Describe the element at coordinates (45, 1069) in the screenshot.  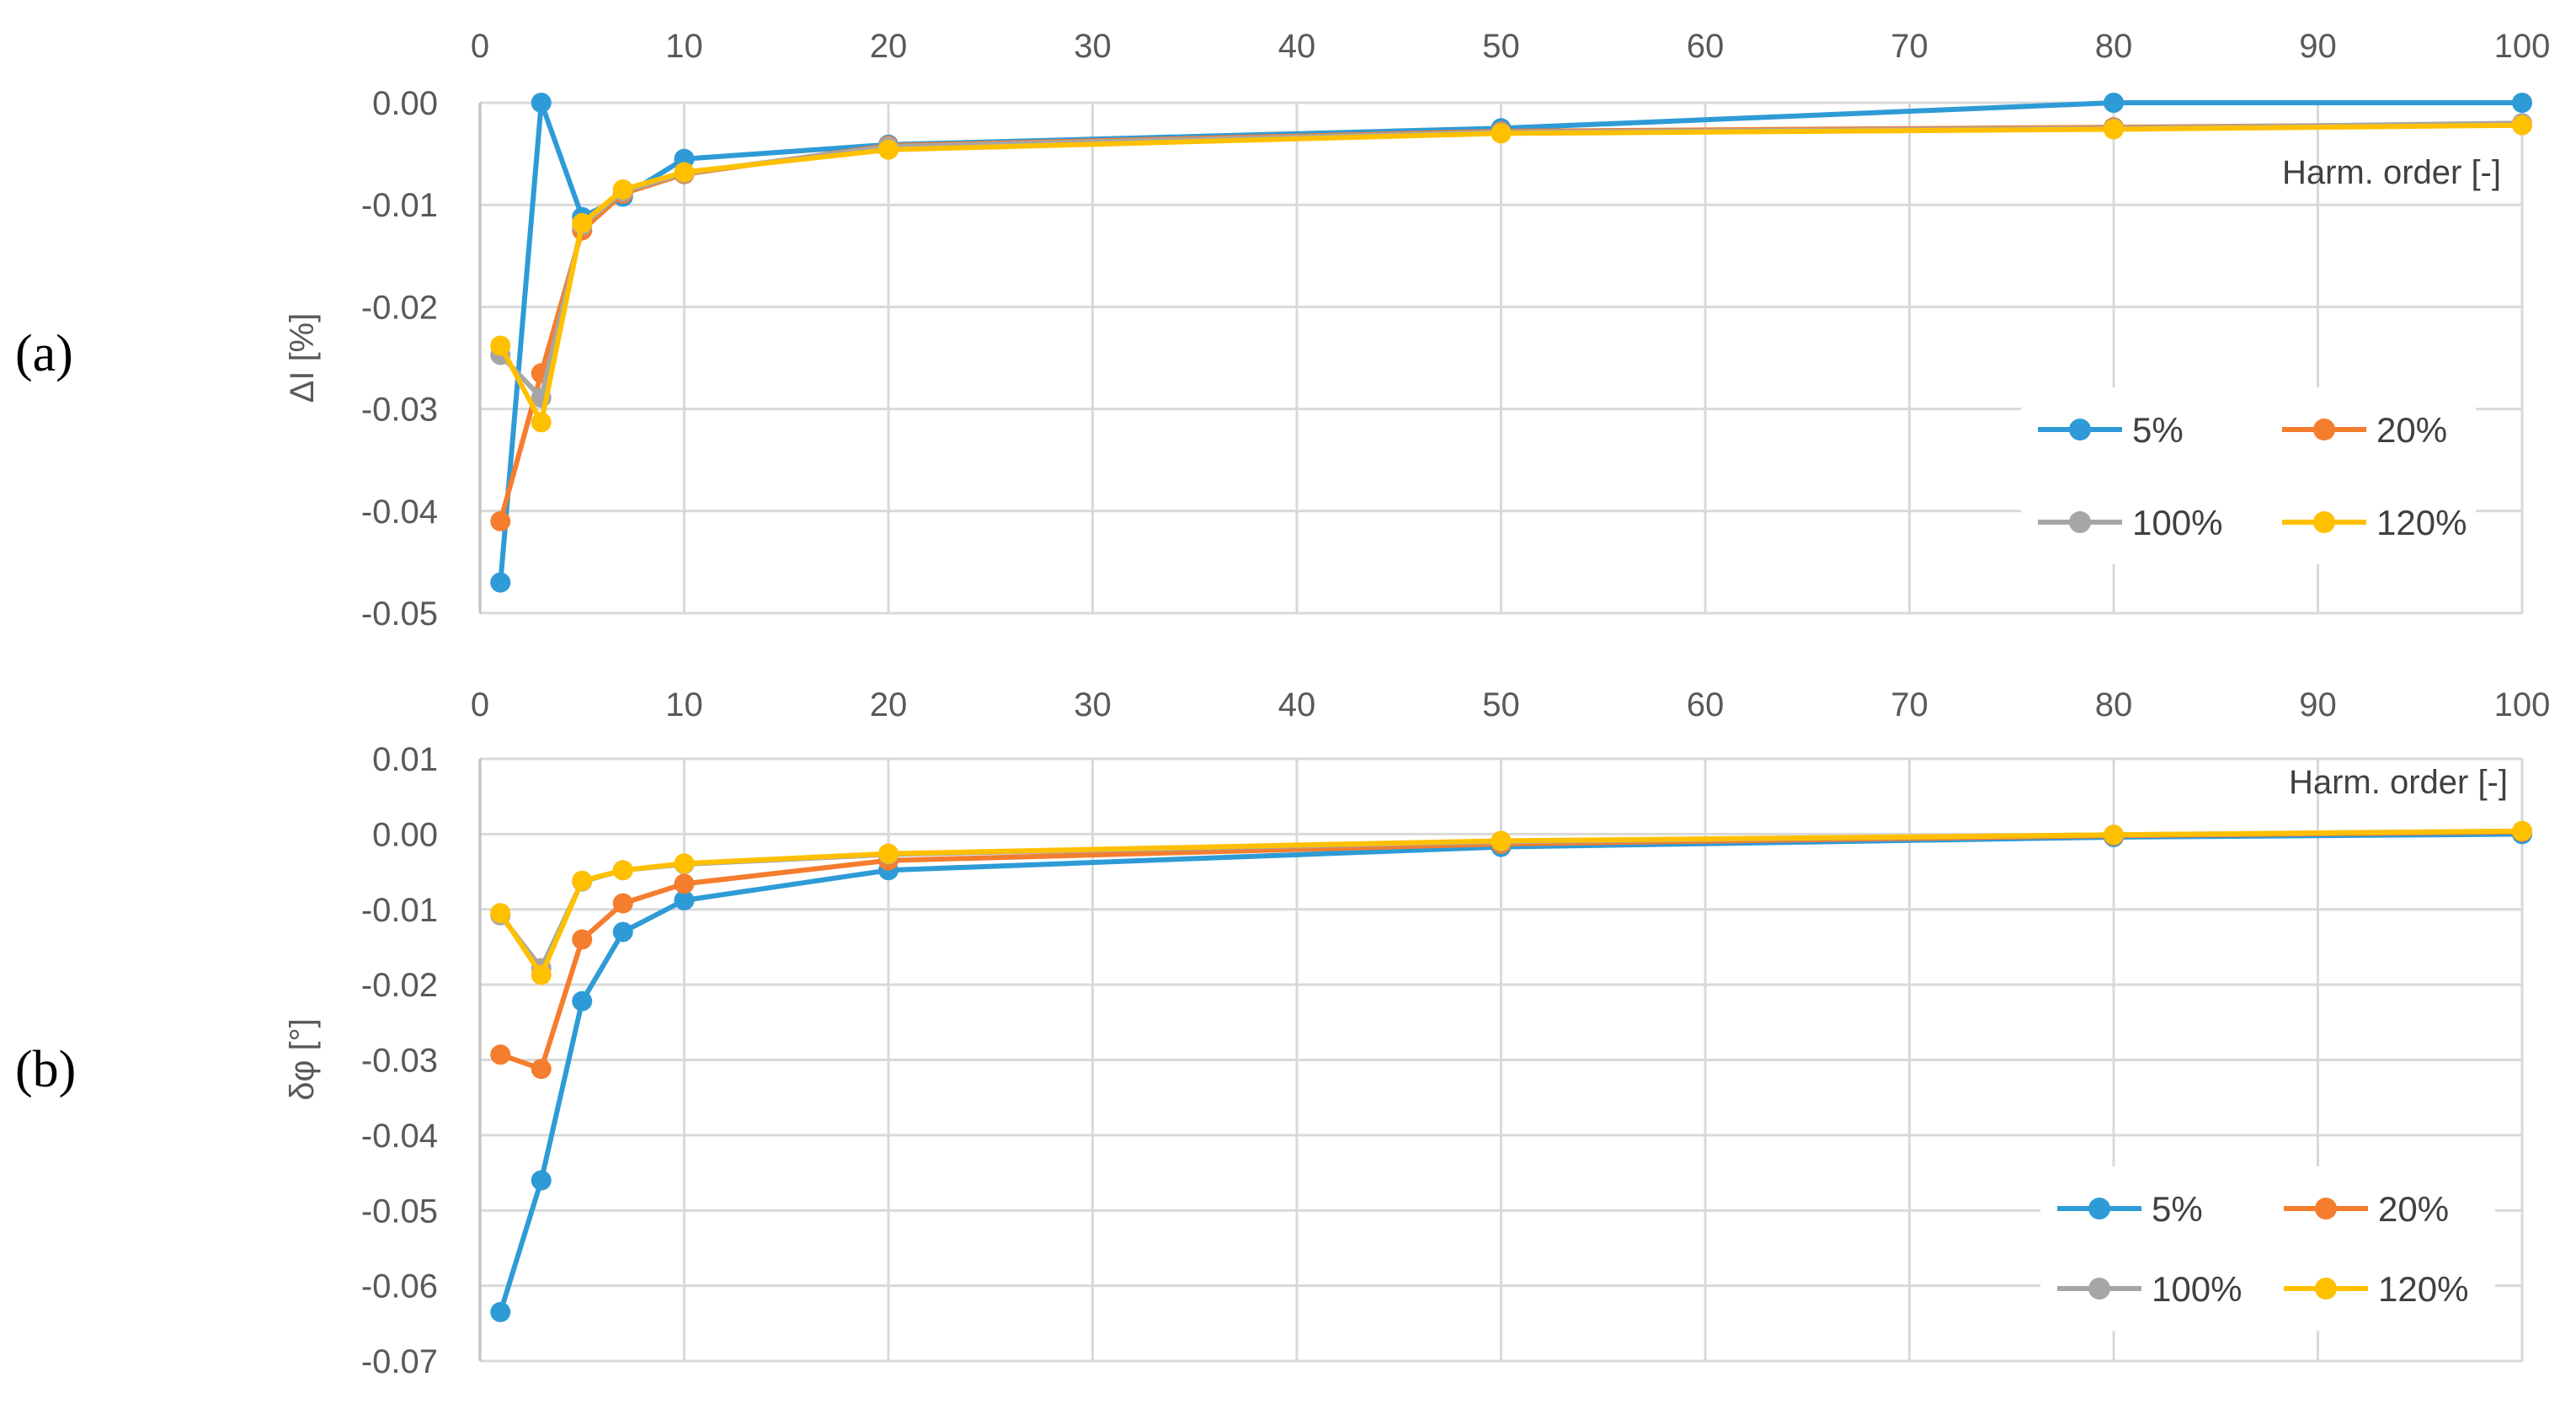
I see `panel-label-b: (b)` at that location.